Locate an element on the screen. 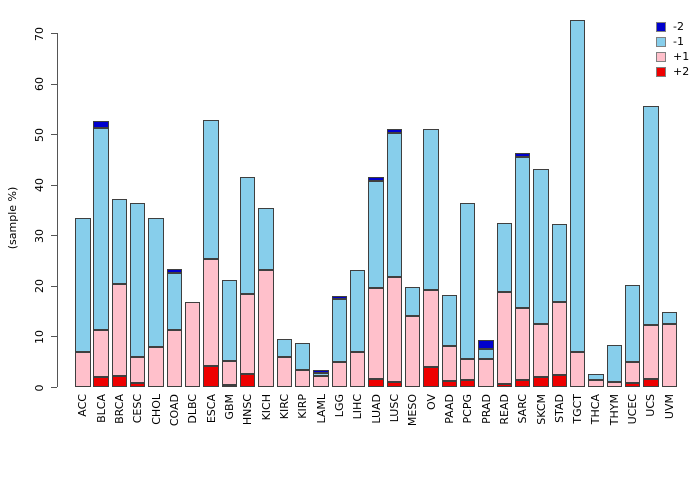 This screenshot has height=480, width=700. x-tick-label: KIRC is located at coordinates (284, 407).